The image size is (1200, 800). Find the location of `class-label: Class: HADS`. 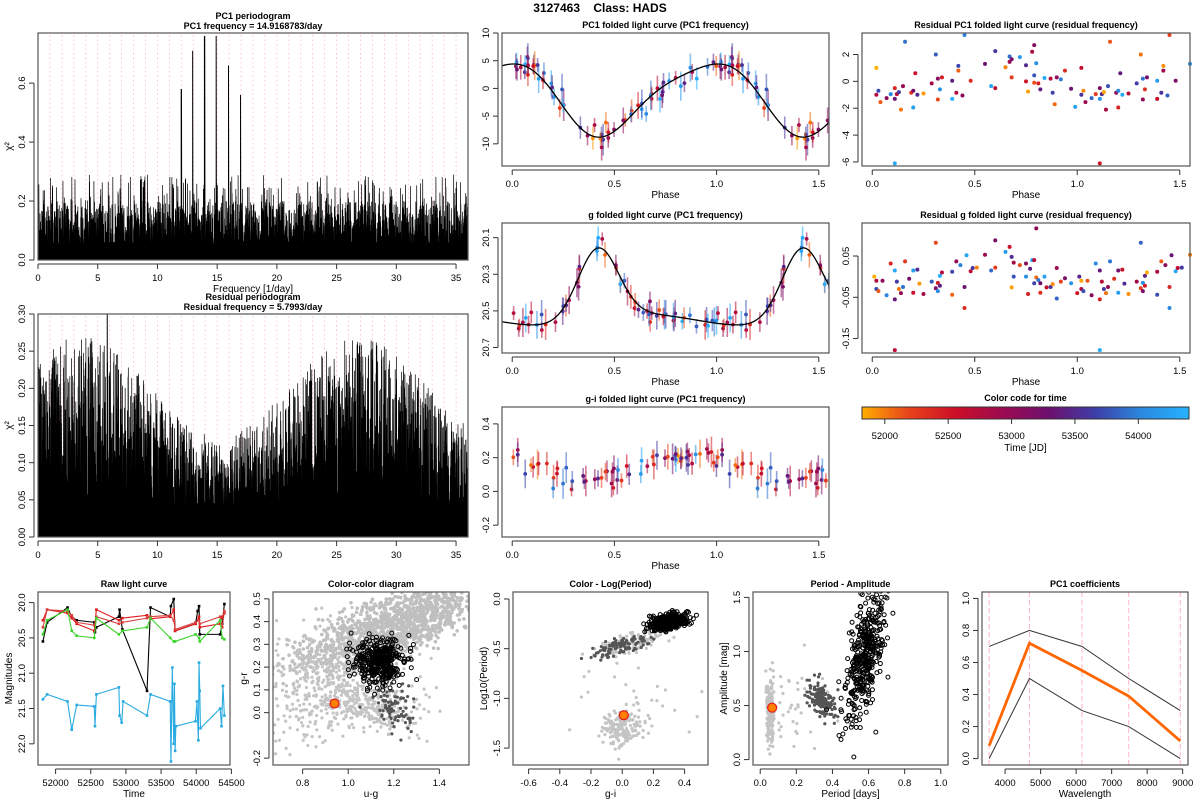

class-label: Class: HADS is located at coordinates (630, 8).